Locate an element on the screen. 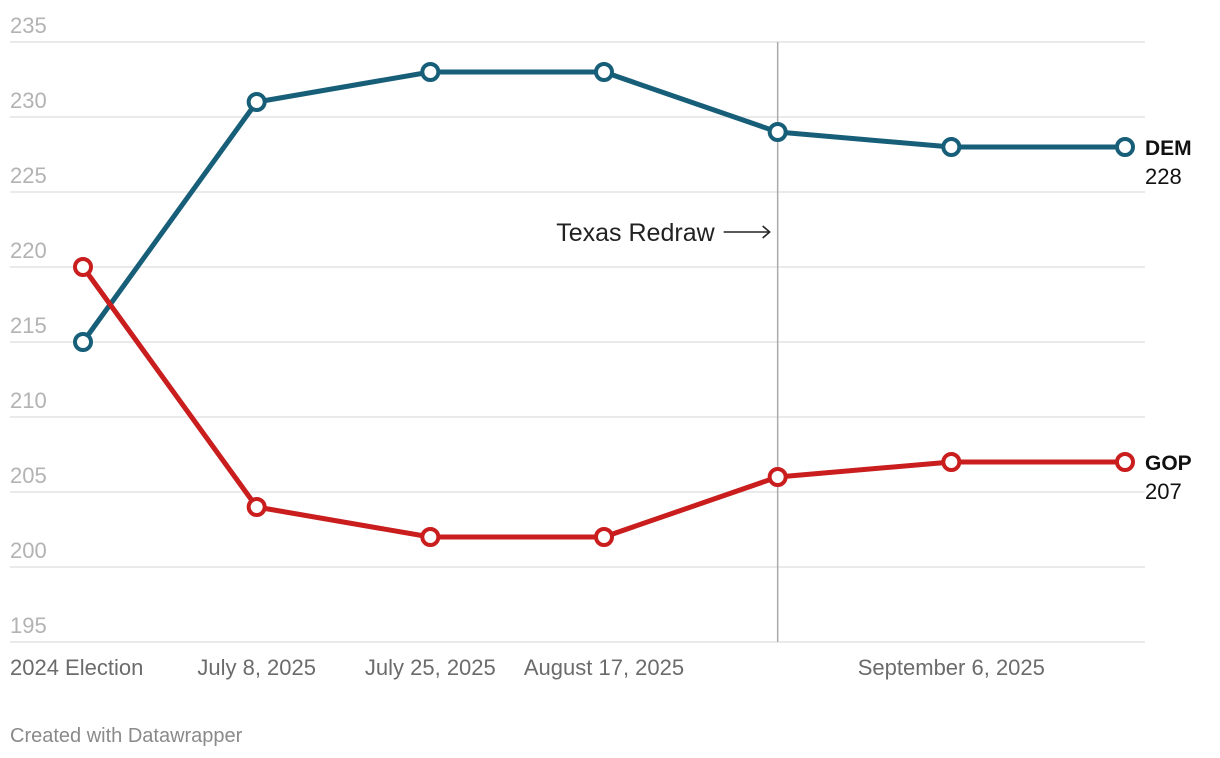 Image resolution: width=1220 pixels, height=758 pixels. y-tick-label: 195 is located at coordinates (28, 625).